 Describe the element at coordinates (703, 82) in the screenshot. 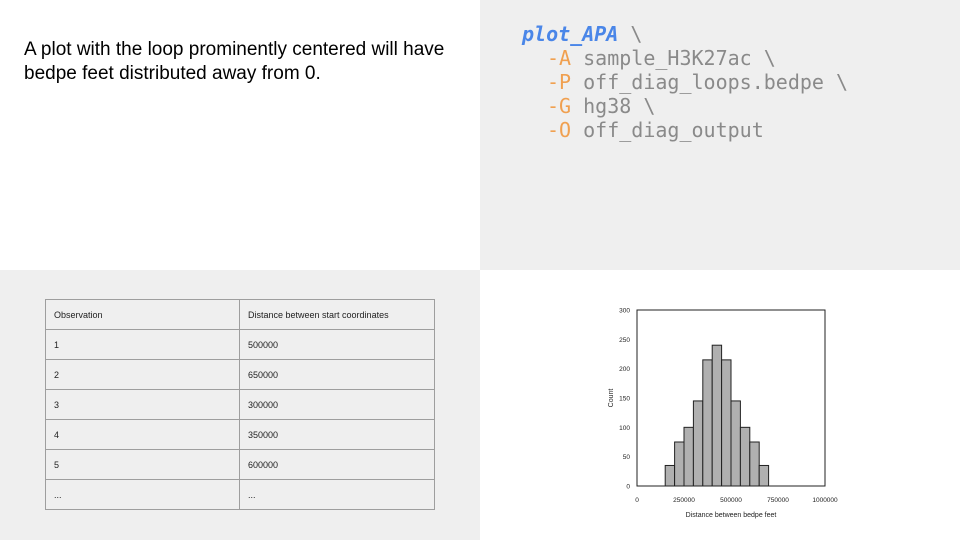

I see `arg-value: off_diag_loops.bedpe` at that location.